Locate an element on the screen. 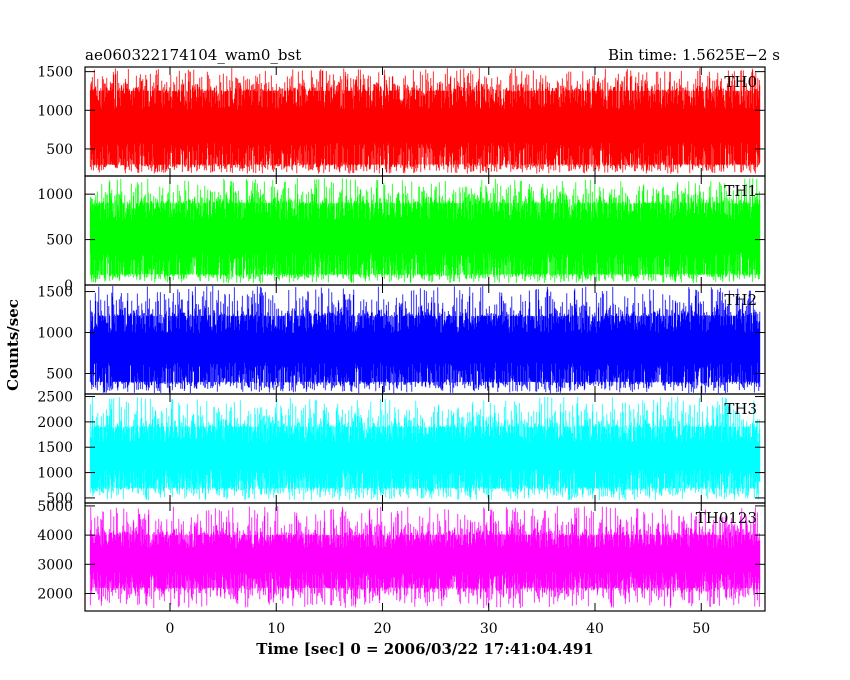 Image resolution: width=850 pixels, height=680 pixels. y-tick-label: 2500 is located at coordinates (55, 398).